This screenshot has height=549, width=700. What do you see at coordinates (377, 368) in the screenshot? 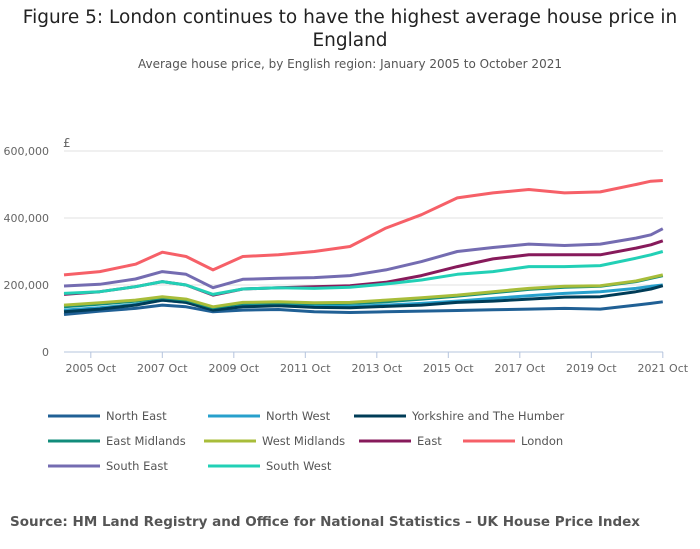
I see `x-tick-label: 2013 Oct` at bounding box center [377, 368].